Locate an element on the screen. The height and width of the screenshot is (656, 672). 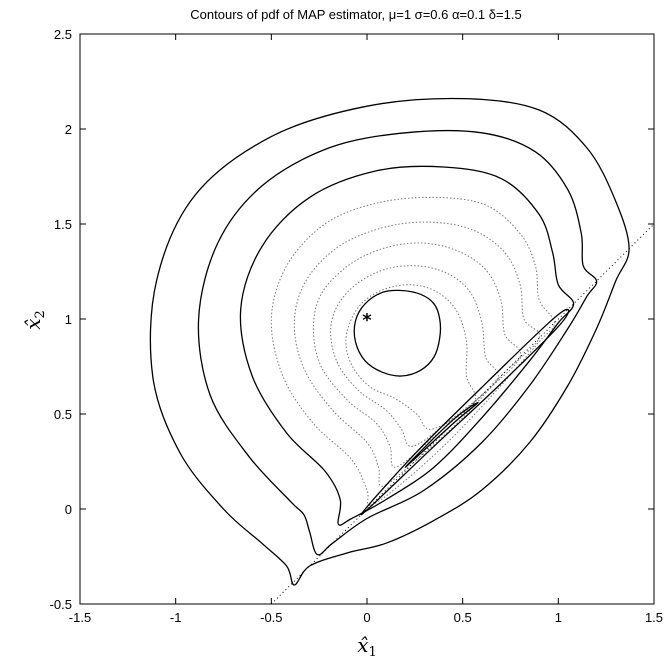
y-axis-label-subscript: 2 is located at coordinates (40, 314).